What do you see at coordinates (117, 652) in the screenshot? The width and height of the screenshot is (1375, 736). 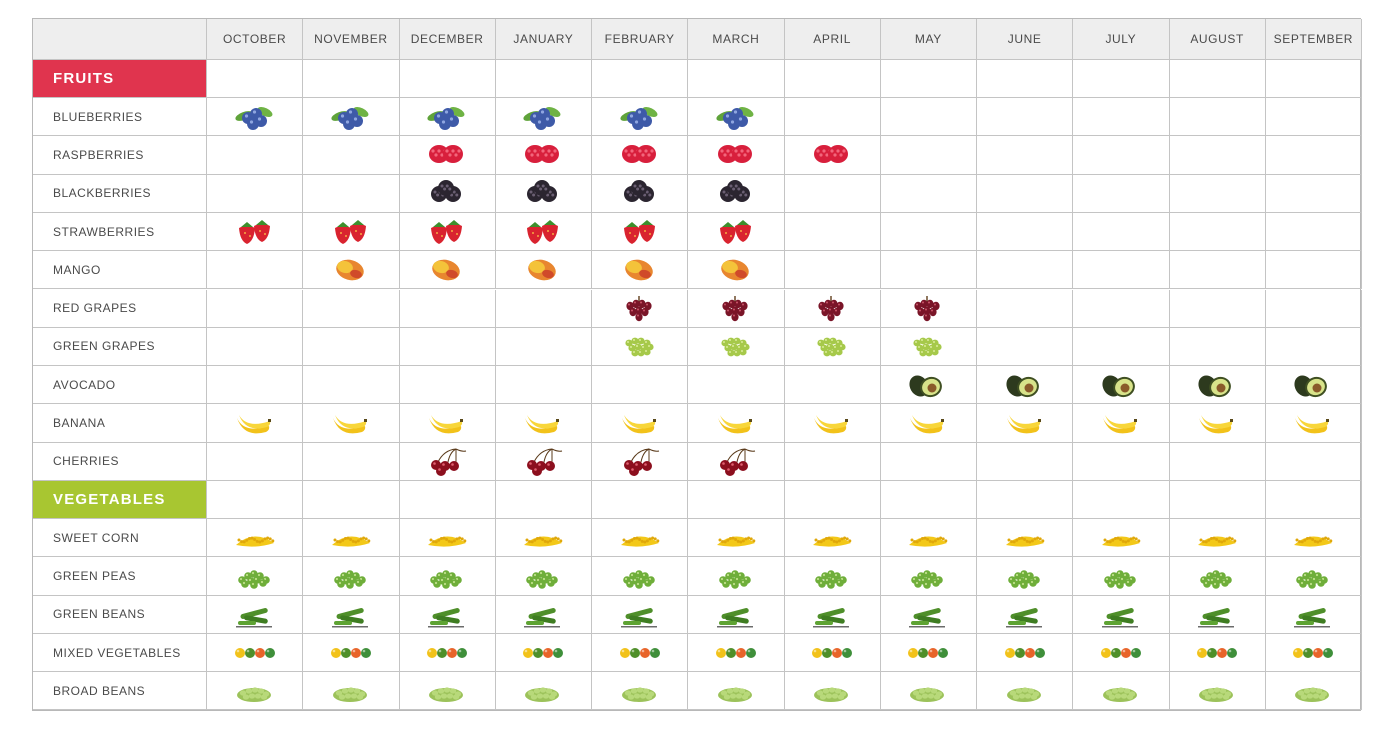 I see `produce-name: MIXED VEGETABLES` at bounding box center [117, 652].